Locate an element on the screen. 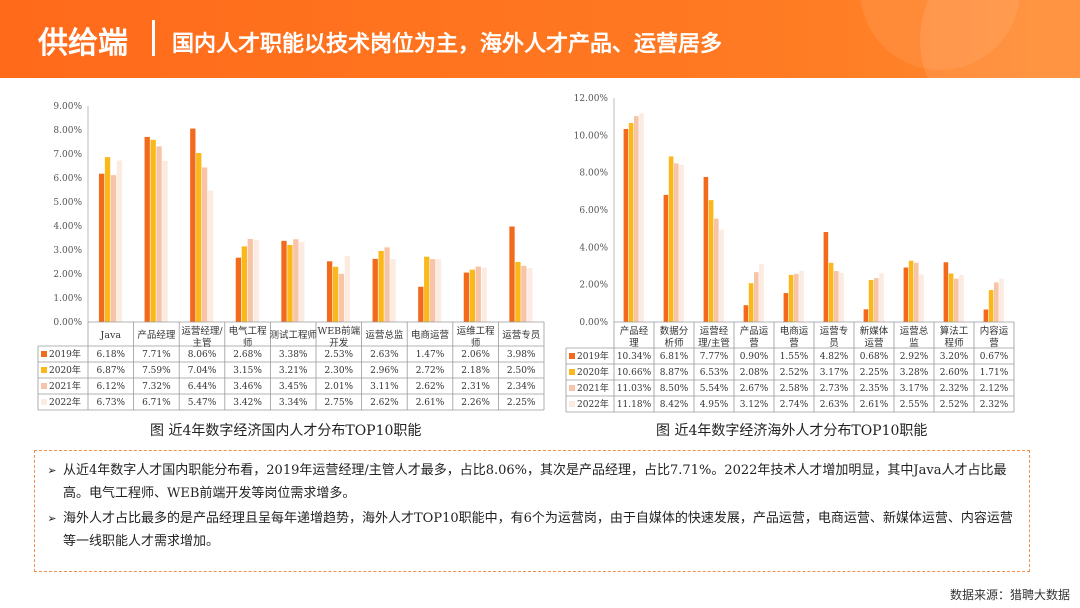 This screenshot has height=608, width=1080. y-tick-label: 5.00% is located at coordinates (67, 203).